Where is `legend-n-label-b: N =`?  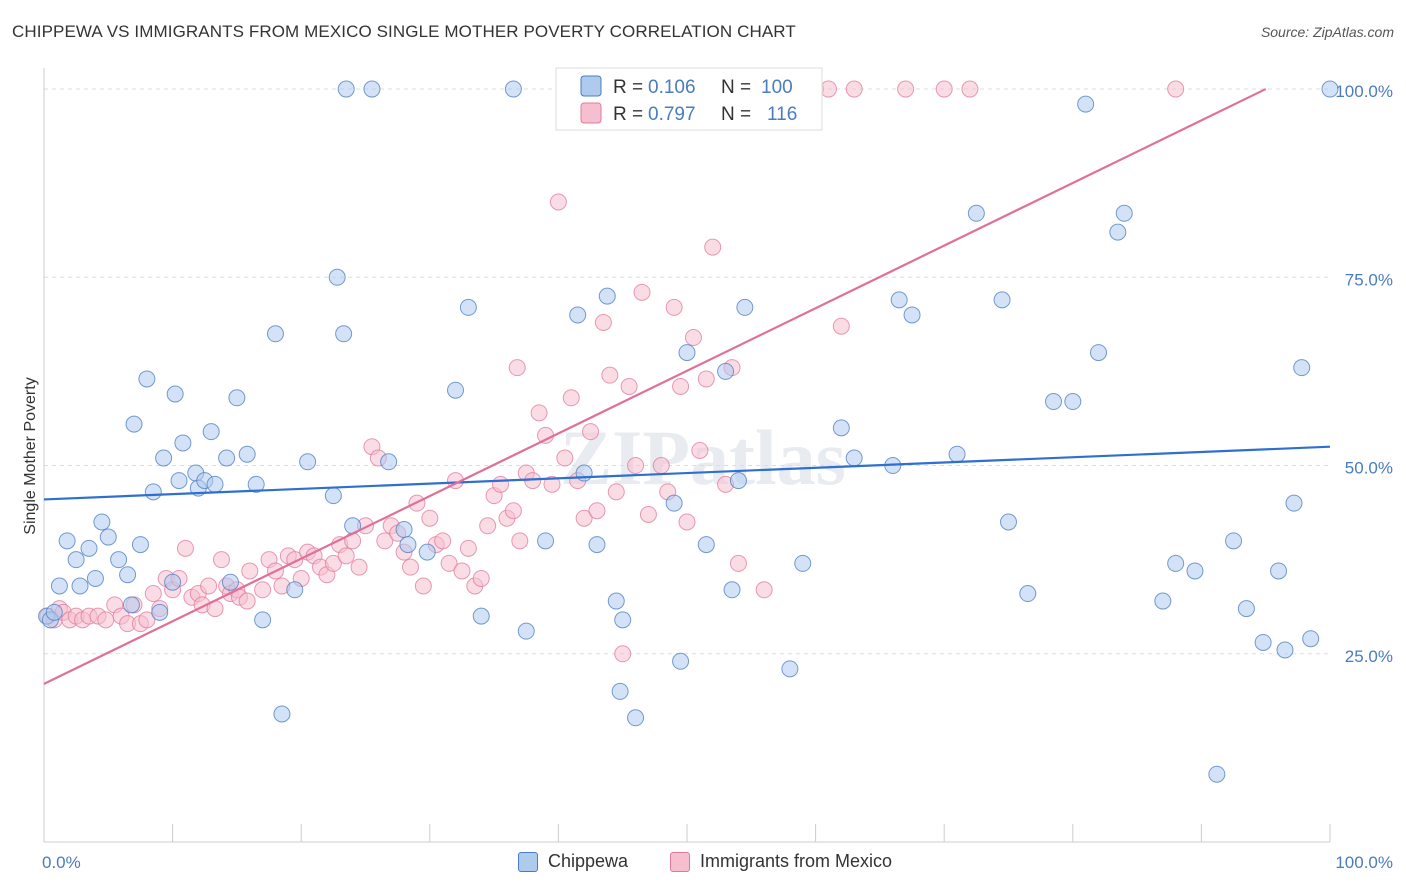 legend-n-label-b: N = is located at coordinates (736, 114).